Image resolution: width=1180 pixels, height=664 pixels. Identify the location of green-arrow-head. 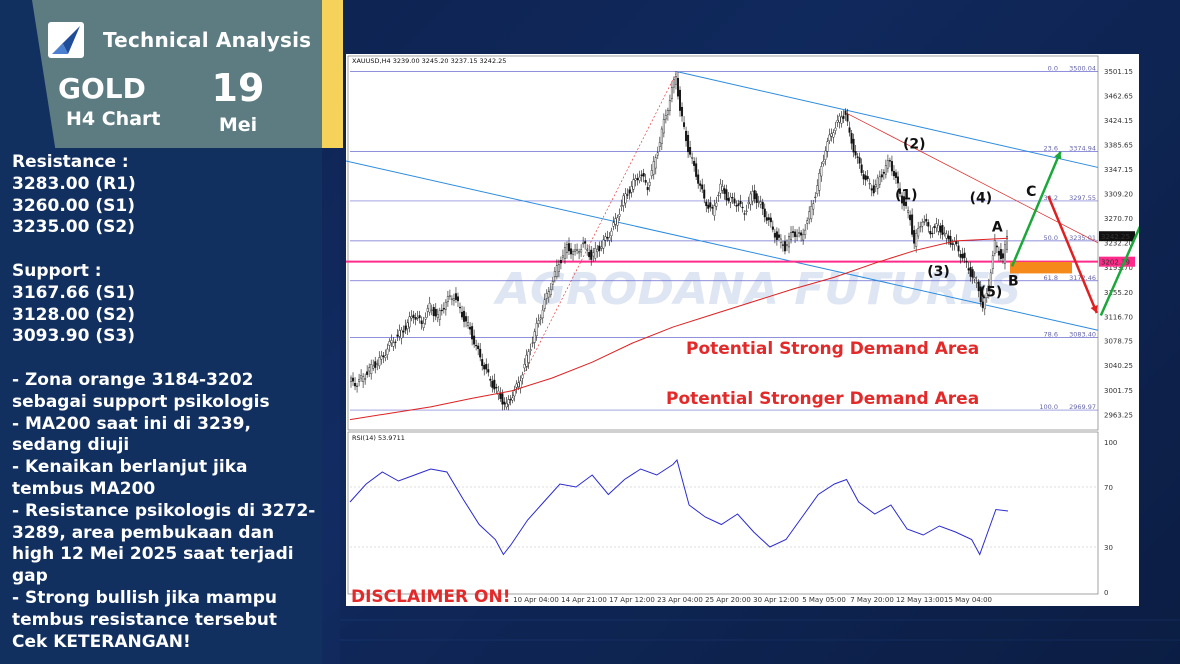
(1058, 155).